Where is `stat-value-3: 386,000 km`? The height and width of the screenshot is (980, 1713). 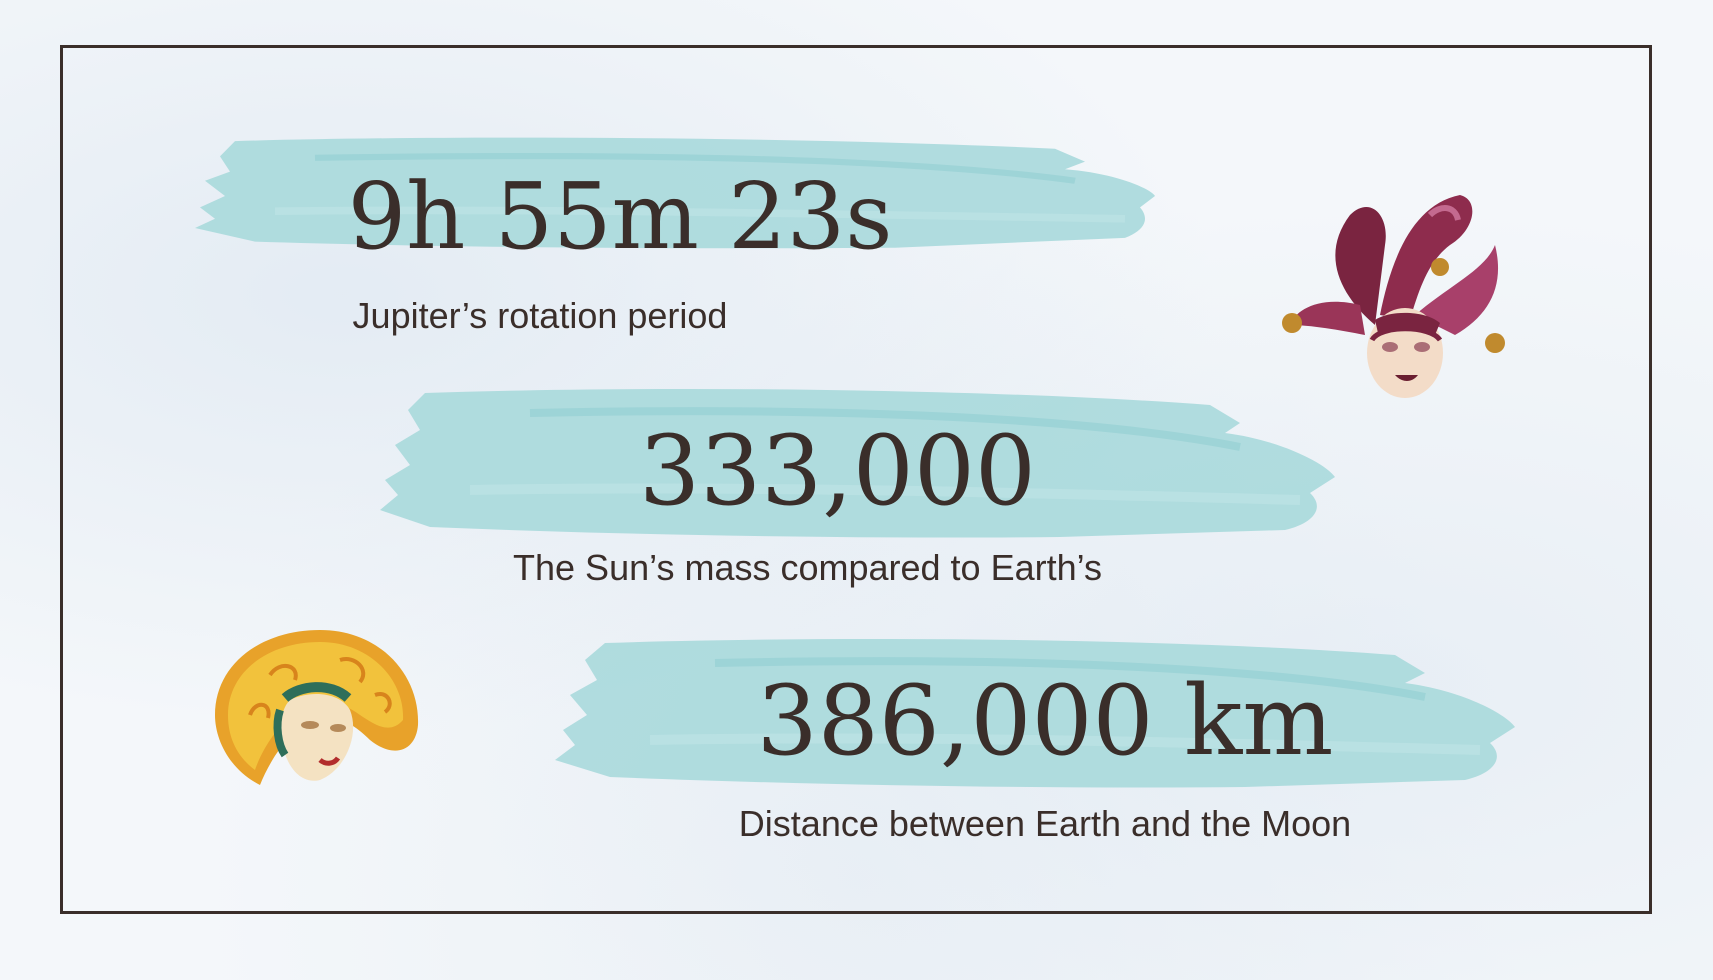
stat-value-3: 386,000 km is located at coordinates (1045, 721).